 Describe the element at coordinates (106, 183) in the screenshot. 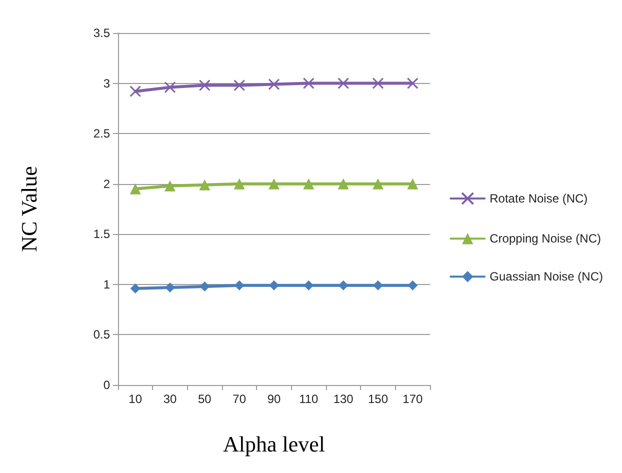

I see `y-tick-label: 2` at that location.